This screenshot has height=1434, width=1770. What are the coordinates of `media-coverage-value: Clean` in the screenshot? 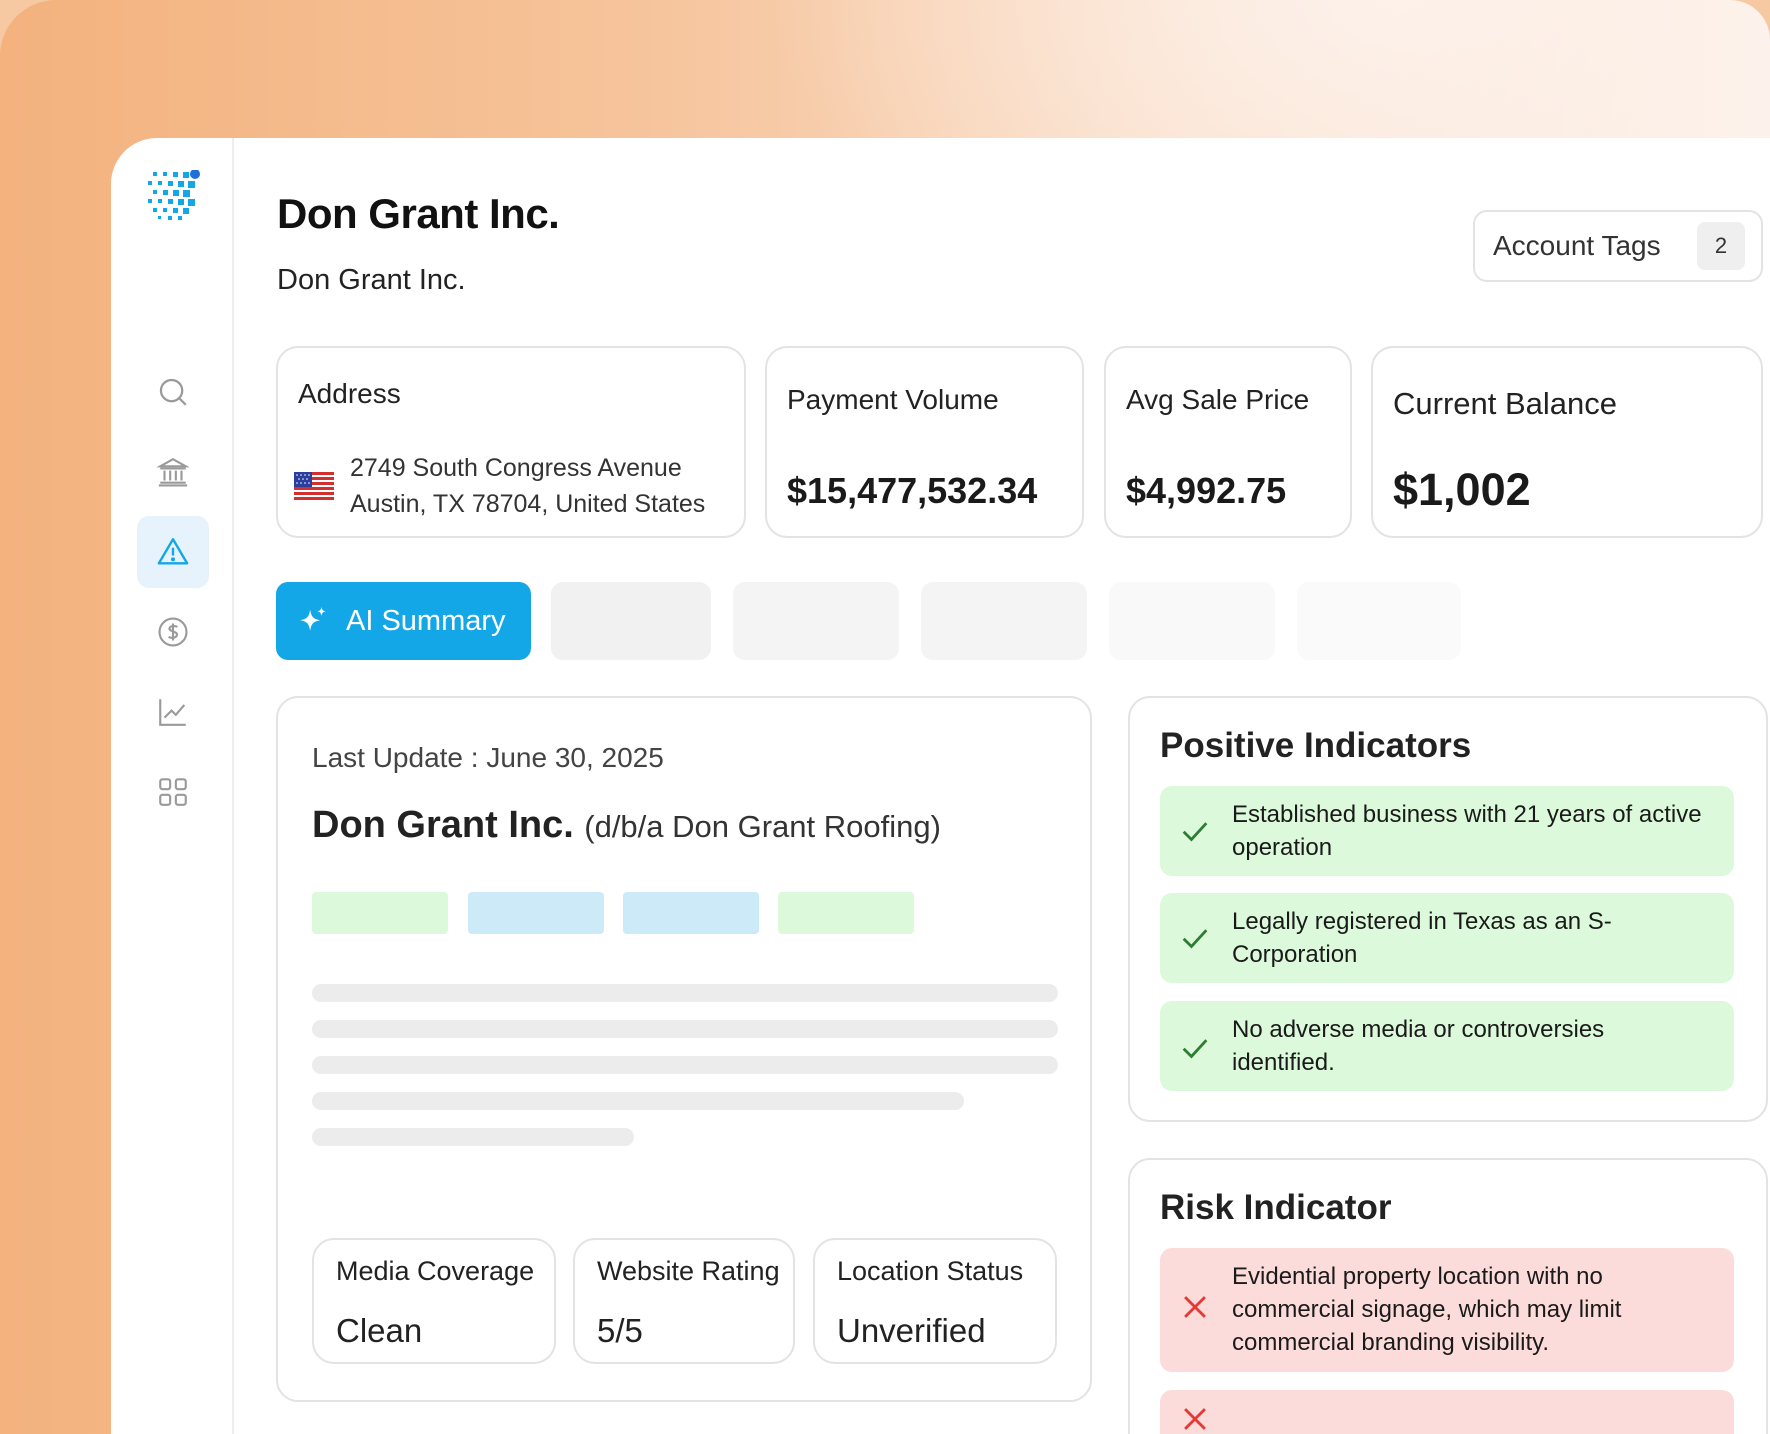 It's located at (379, 1330).